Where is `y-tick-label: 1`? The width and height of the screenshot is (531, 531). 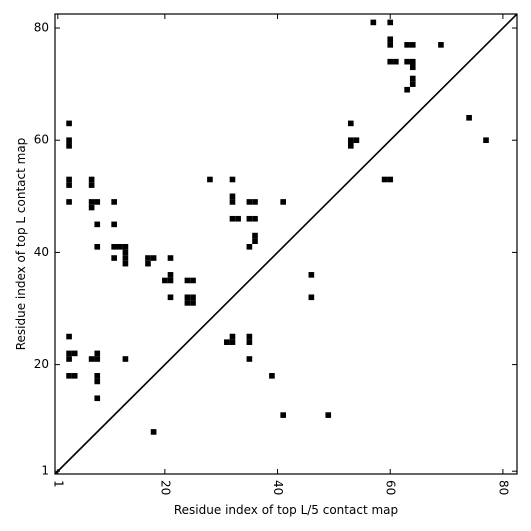 y-tick-label: 1 is located at coordinates (45, 471).